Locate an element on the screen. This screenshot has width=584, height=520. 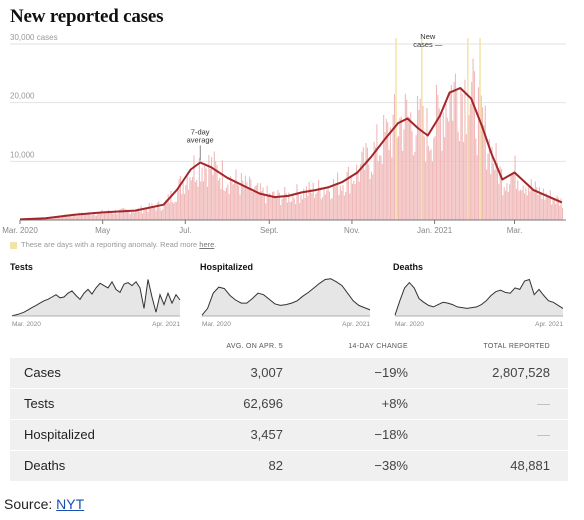
hospitalized-panel-title: Hospitalized is located at coordinates (227, 267).